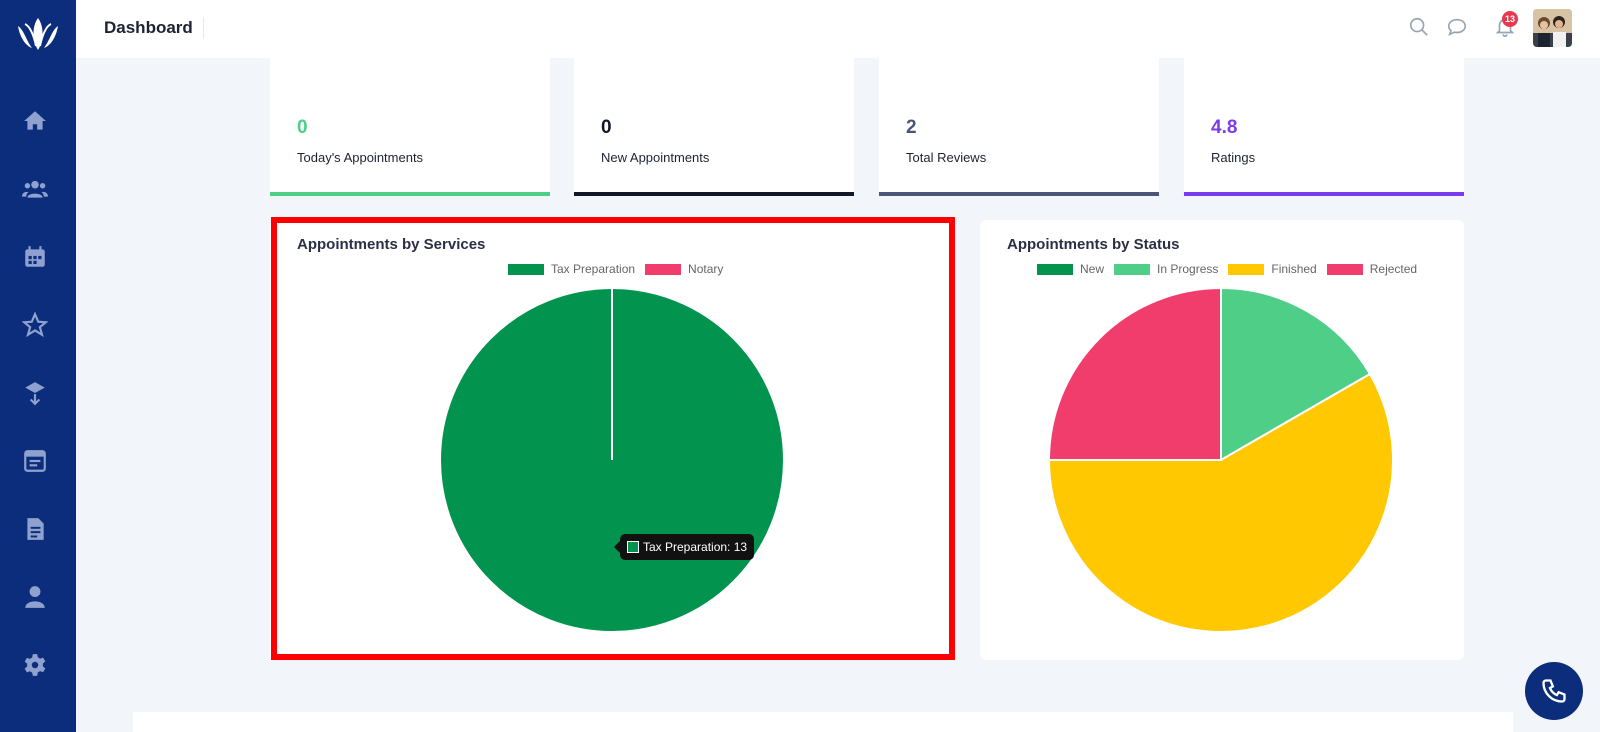 The height and width of the screenshot is (732, 1600). I want to click on chart-title: Appointments by Status, so click(1093, 244).